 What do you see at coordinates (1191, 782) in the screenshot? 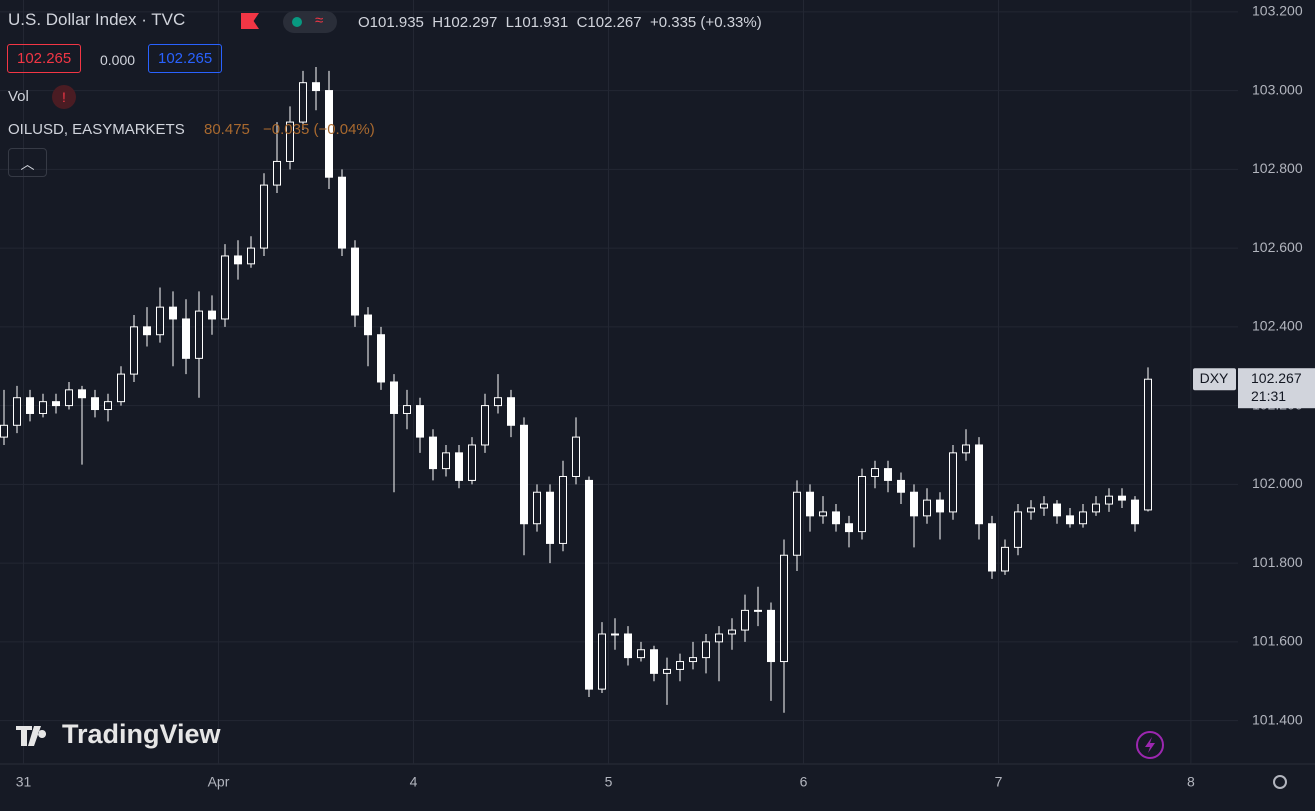
I see `x-tick-label: 8` at bounding box center [1191, 782].